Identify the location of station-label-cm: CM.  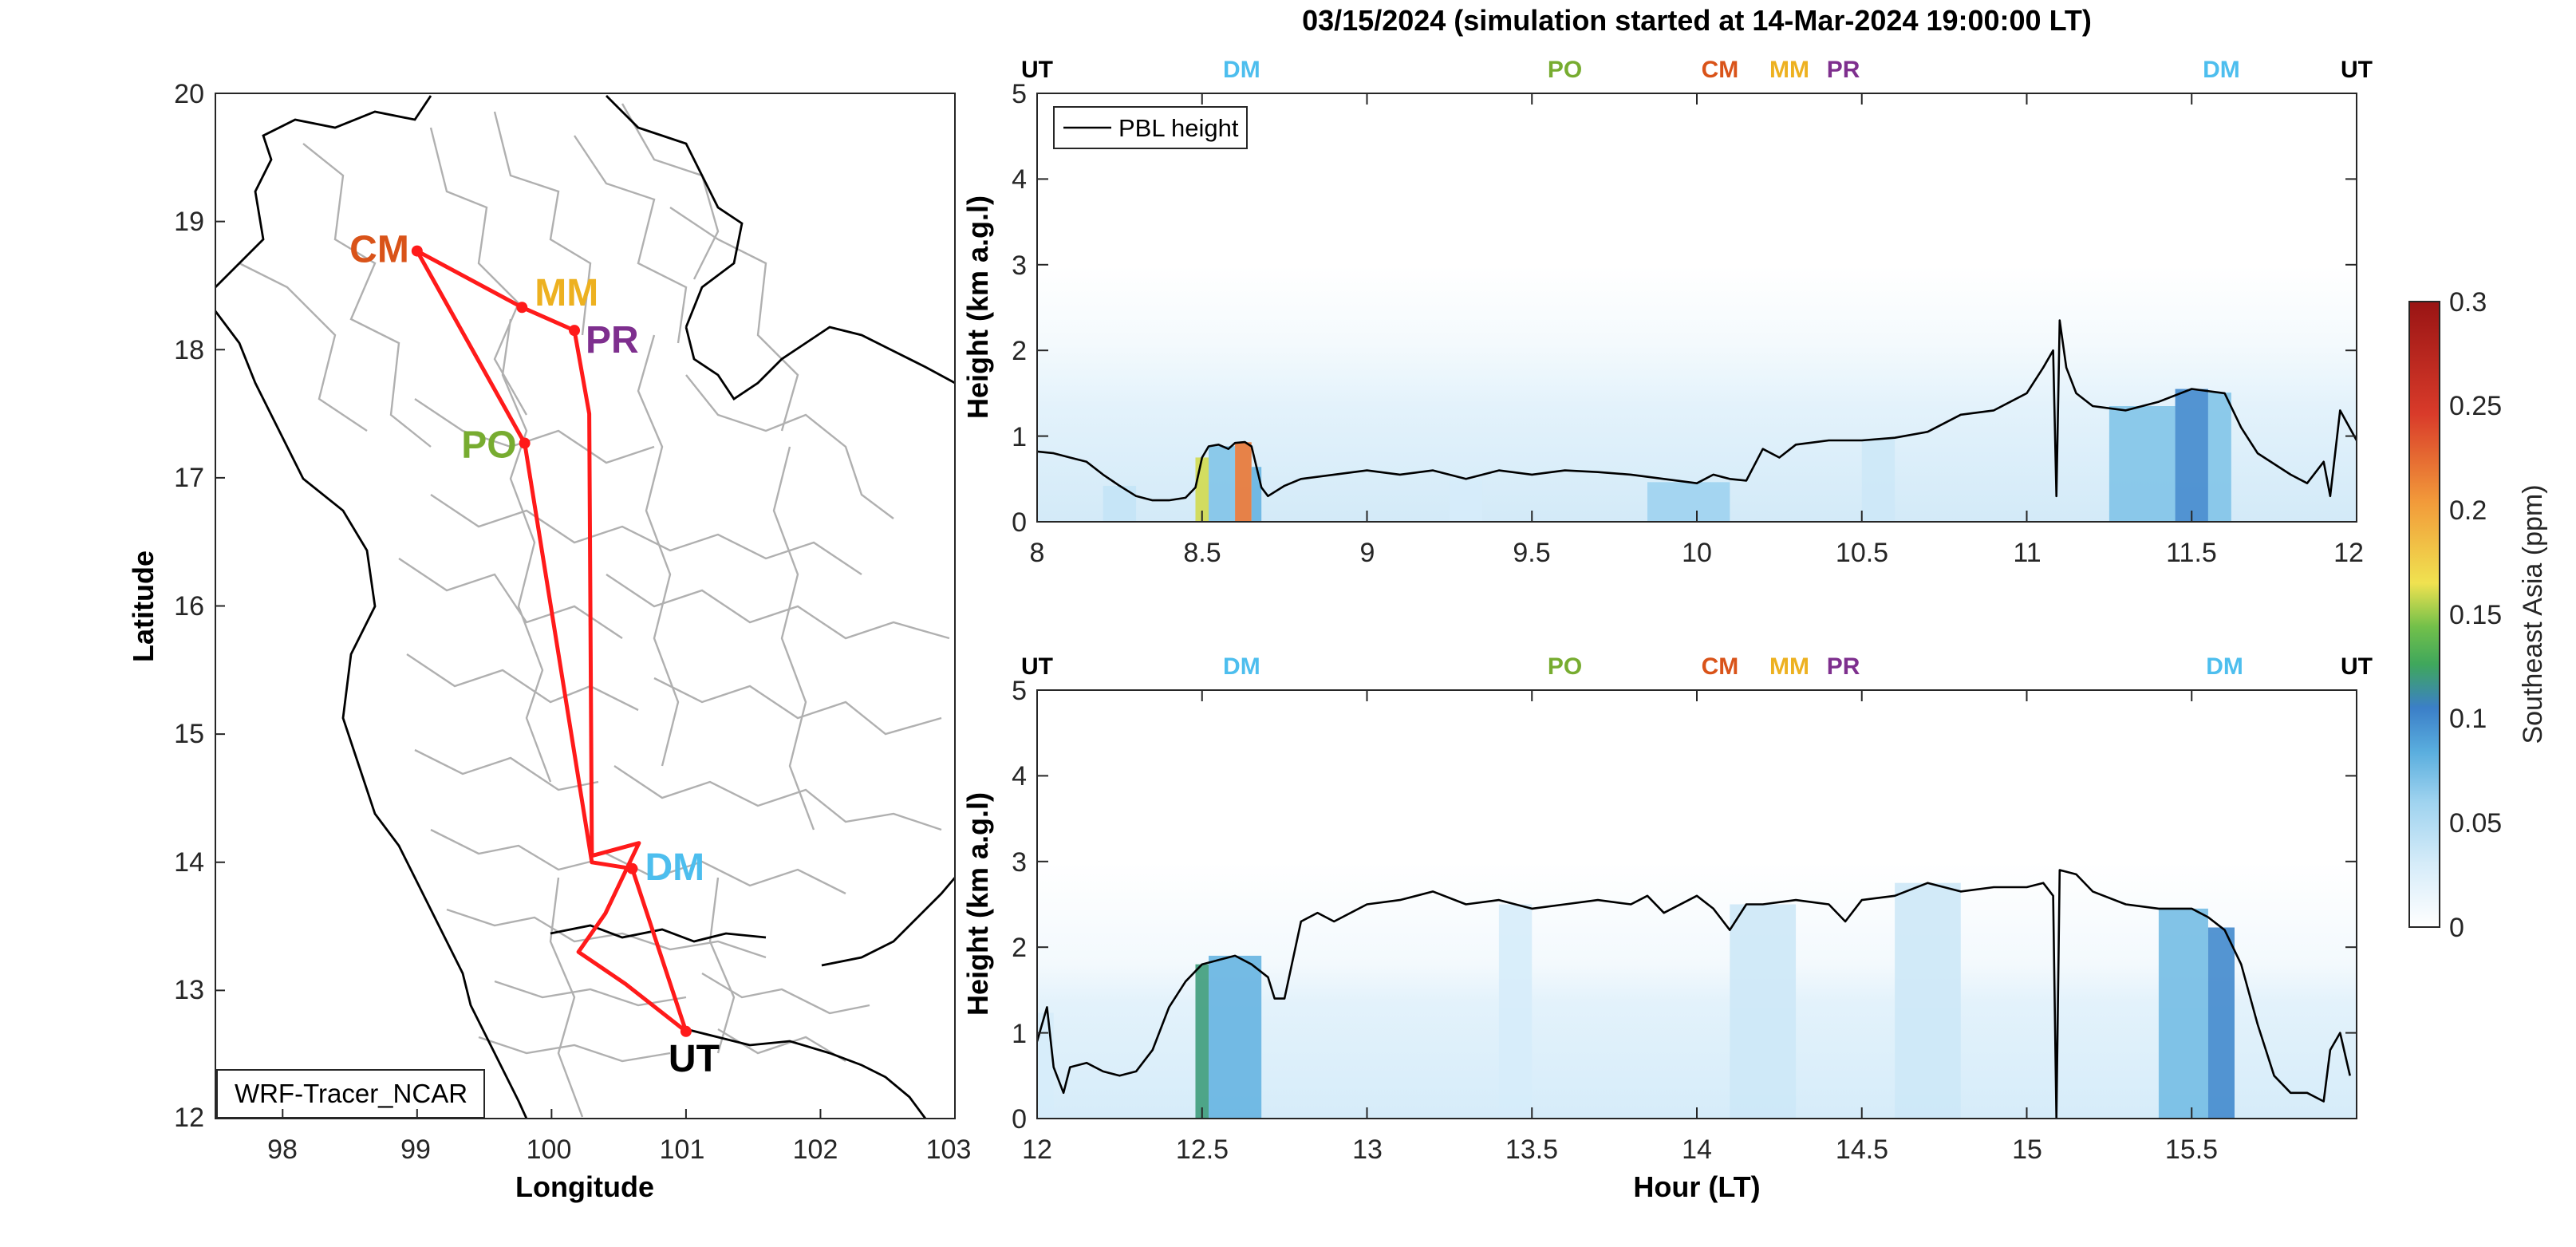
(379, 250).